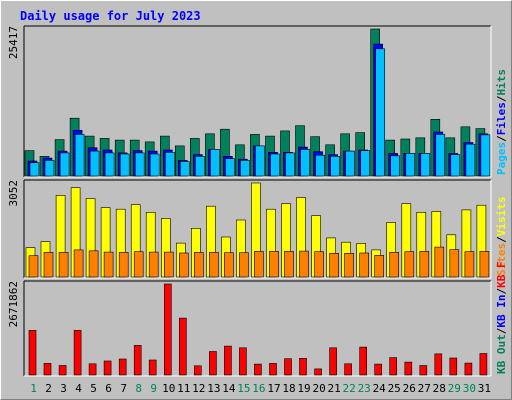  I want to click on panel-top-legend: Pages/Files/Hits, so click(501, 122).